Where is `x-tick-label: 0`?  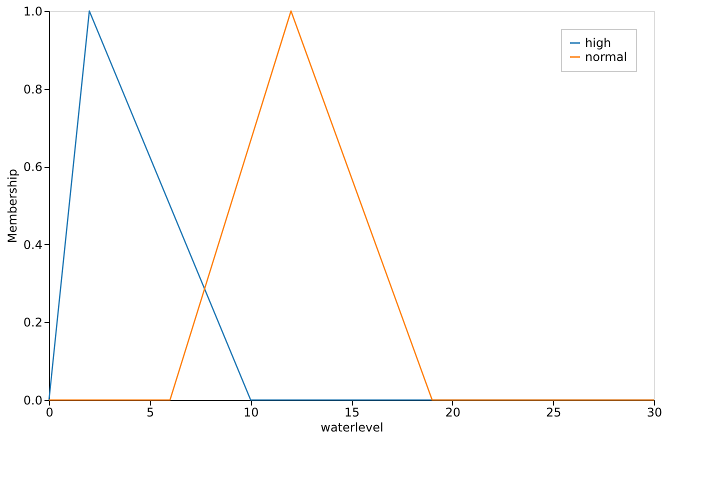 x-tick-label: 0 is located at coordinates (50, 413).